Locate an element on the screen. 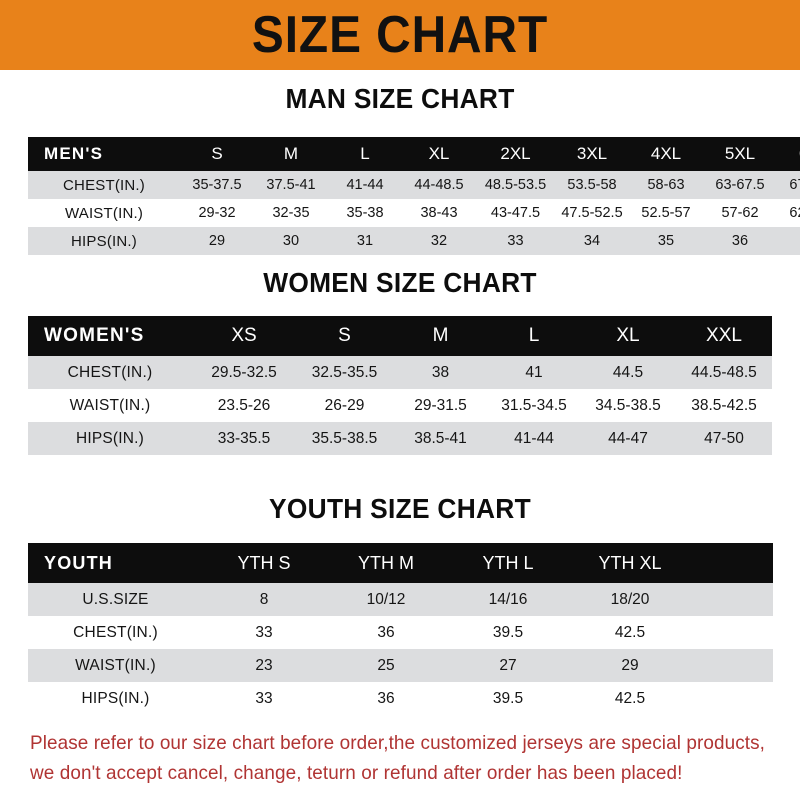  youth-cell: 29 is located at coordinates (630, 665).